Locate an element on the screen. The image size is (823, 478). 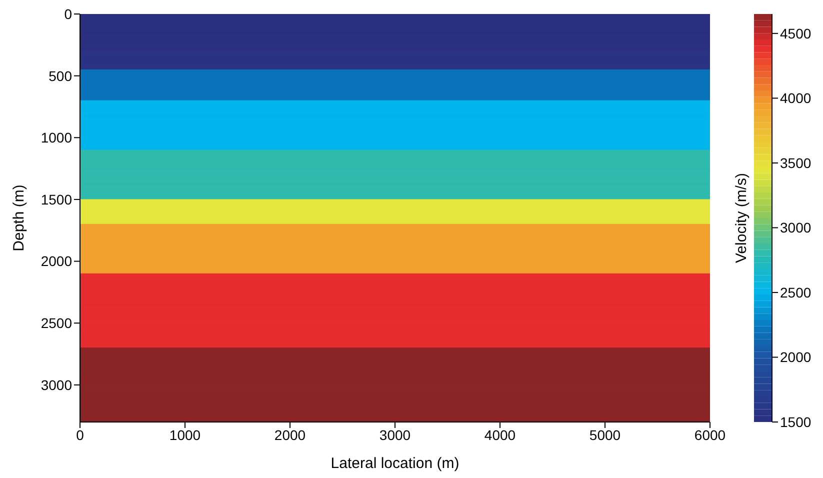
x-tick-label: 3000 is located at coordinates (395, 434).